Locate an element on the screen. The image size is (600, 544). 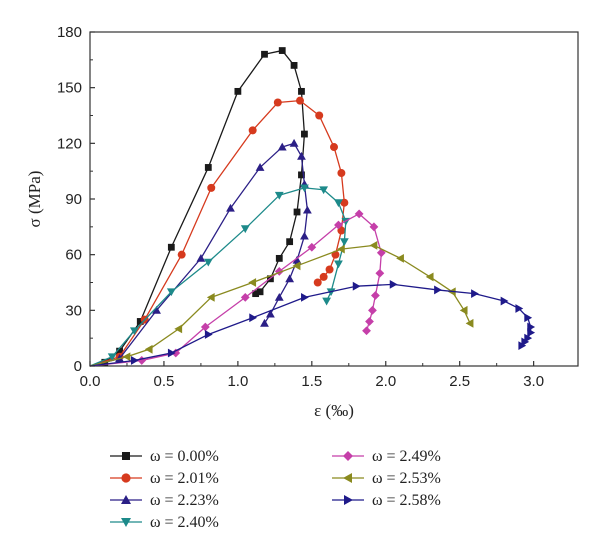
legend-item: ω = 2.58% is located at coordinates (386, 500).